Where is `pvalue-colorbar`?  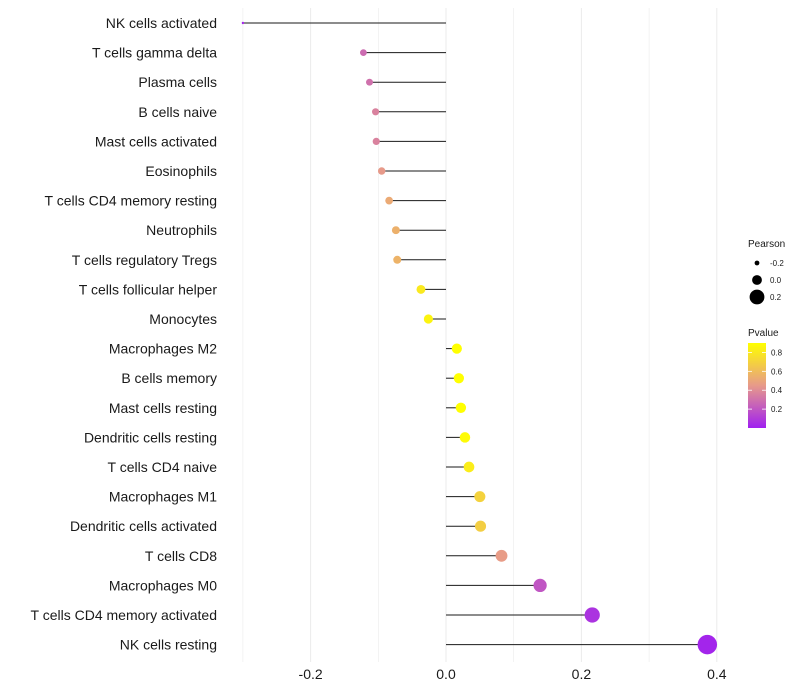 pvalue-colorbar is located at coordinates (757, 385).